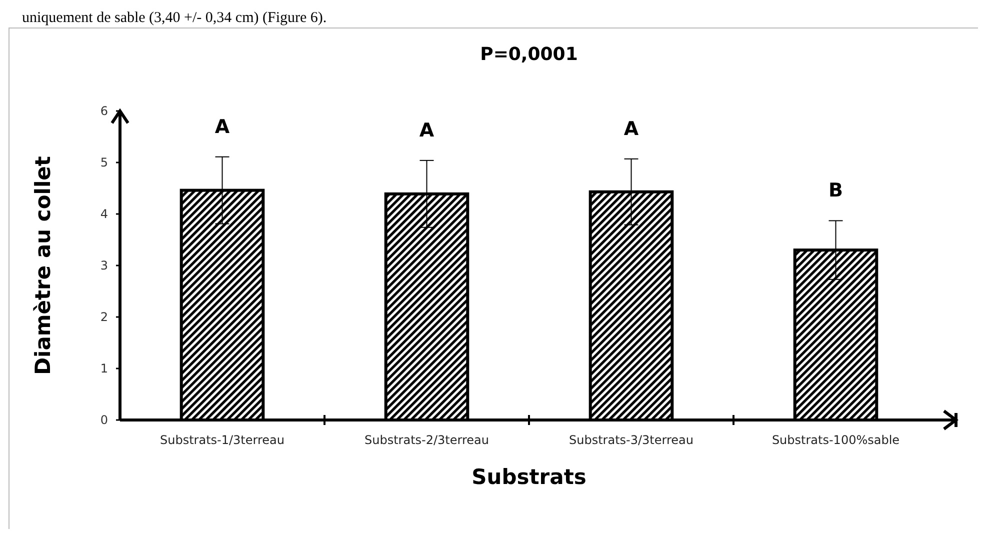 The image size is (986, 537). Describe the element at coordinates (43, 265) in the screenshot. I see `y-axis-title: Diamètre au collet` at that location.